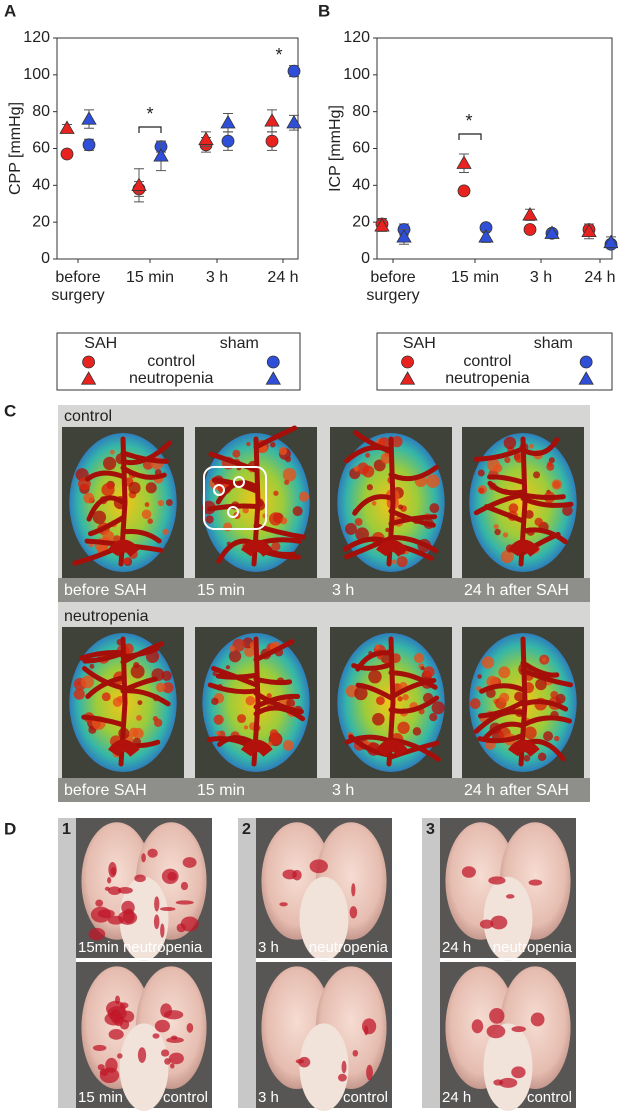 The height and width of the screenshot is (1112, 618). I want to click on roi-outline, so click(235, 498).